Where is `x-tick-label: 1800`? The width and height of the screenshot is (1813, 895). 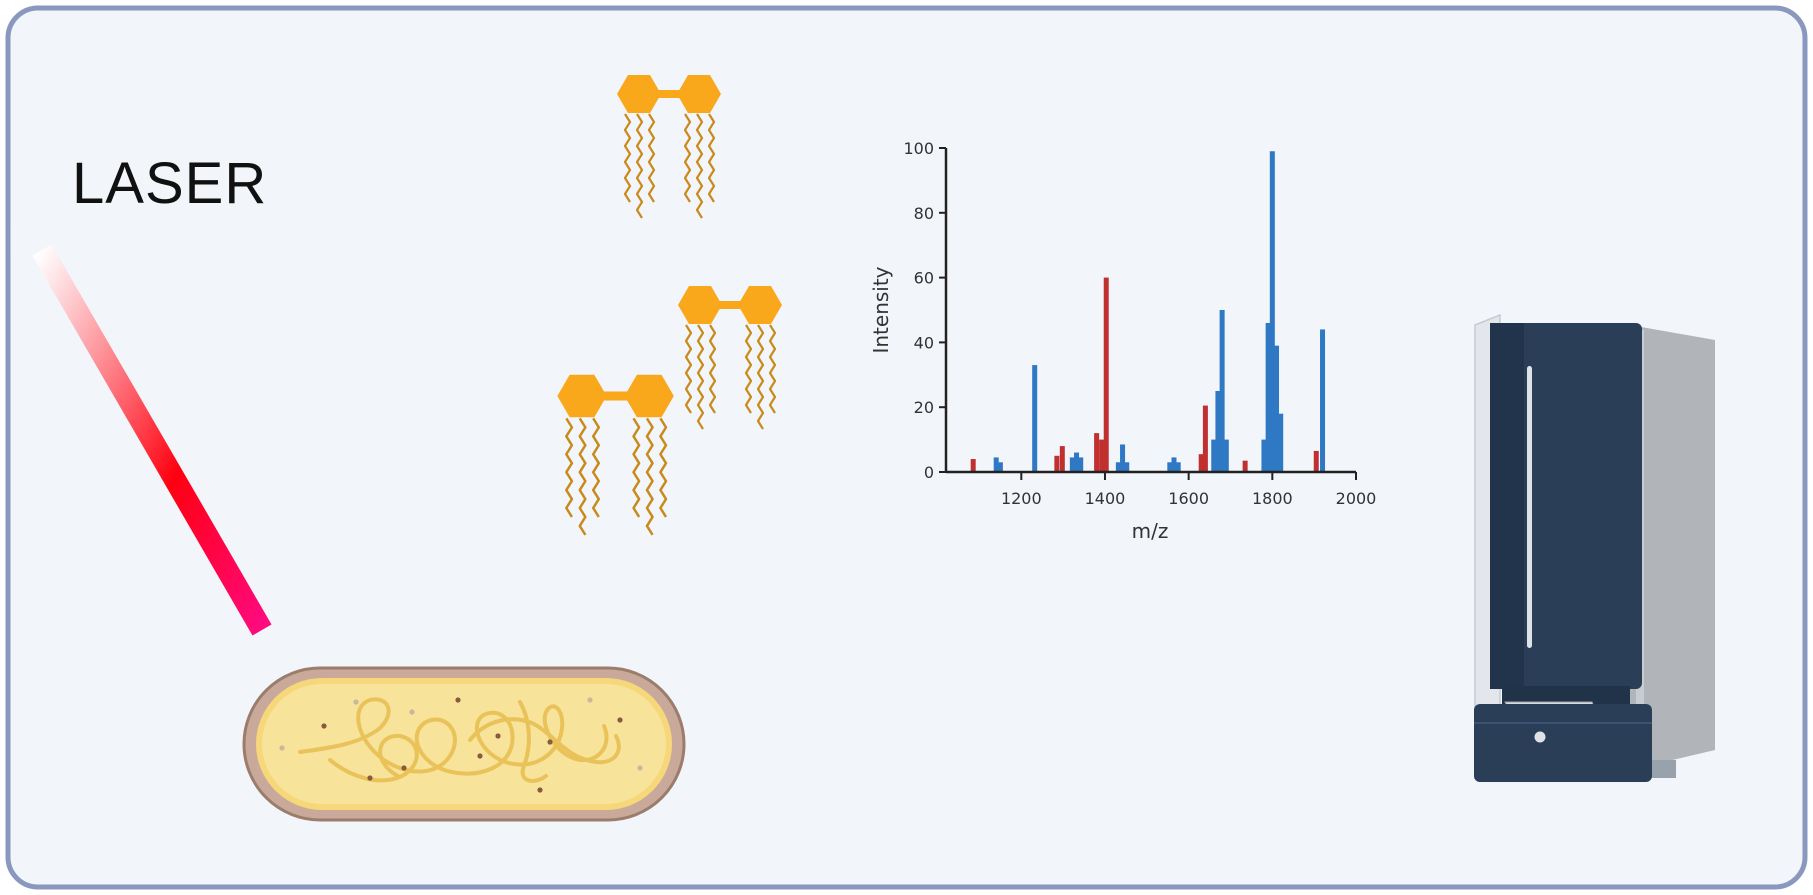
x-tick-label: 1800 is located at coordinates (1272, 498).